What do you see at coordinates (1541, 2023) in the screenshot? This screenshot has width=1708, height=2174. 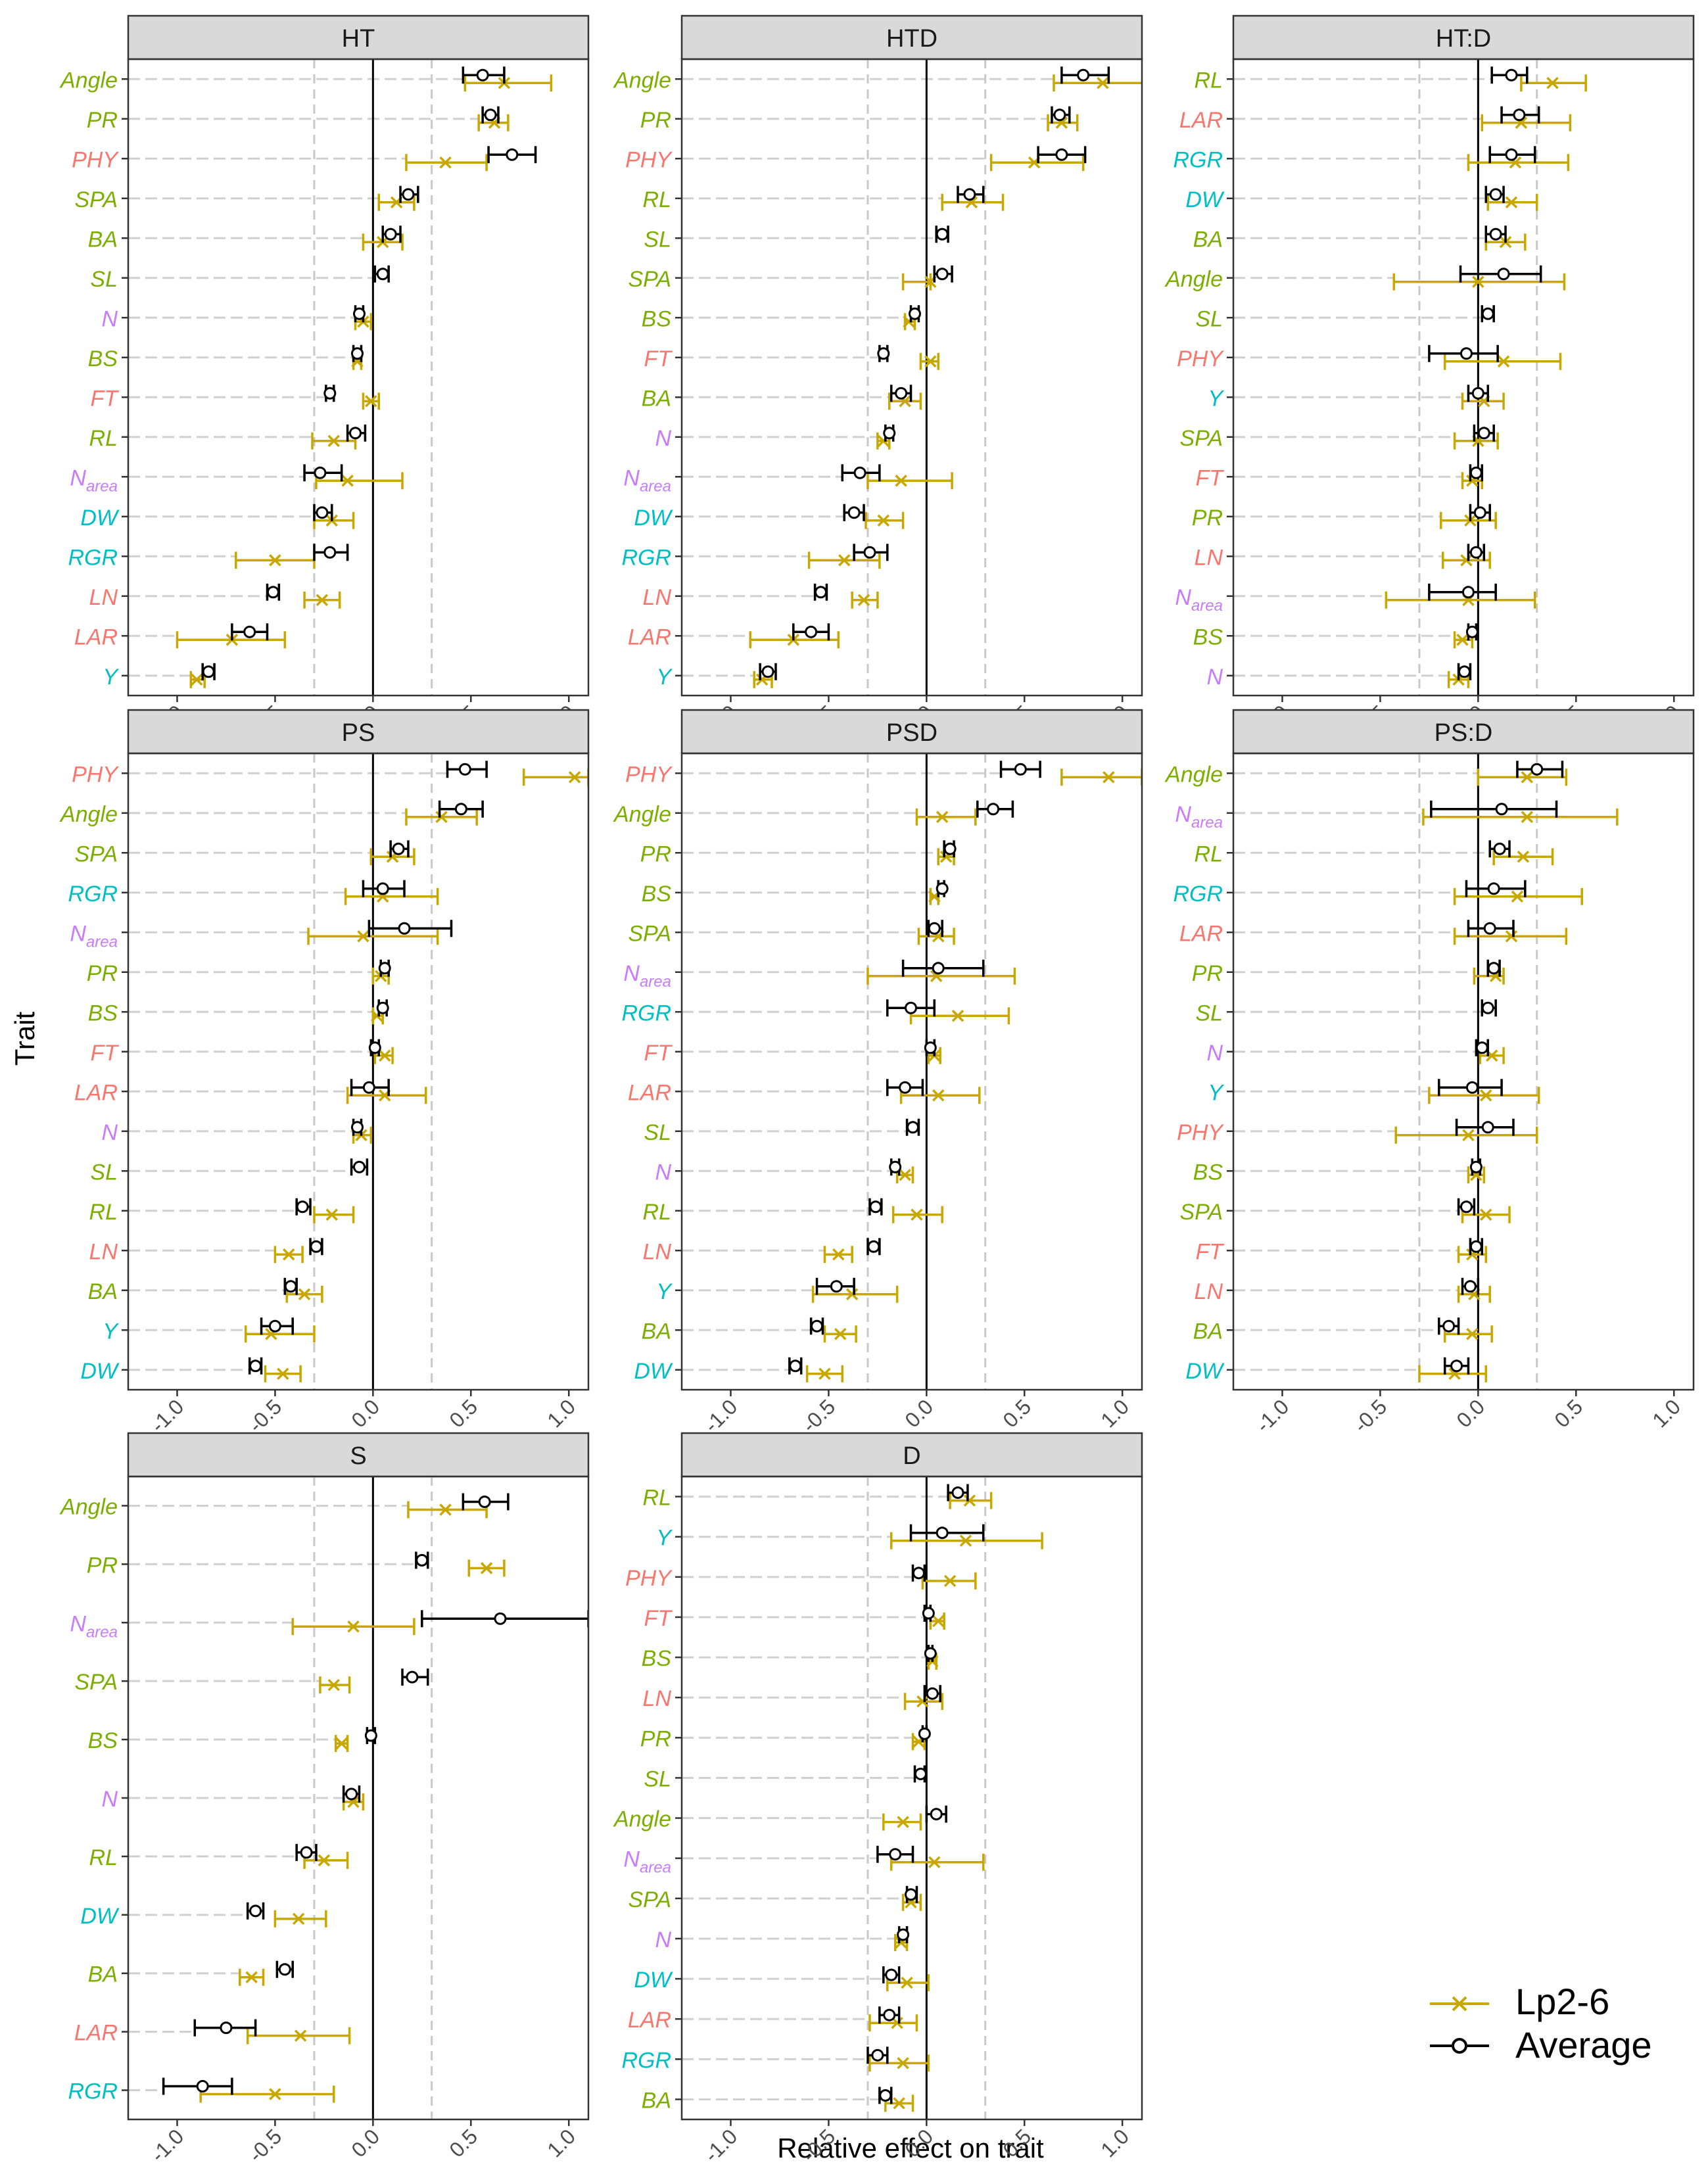 I see `legend: Lp2-6 Average` at bounding box center [1541, 2023].